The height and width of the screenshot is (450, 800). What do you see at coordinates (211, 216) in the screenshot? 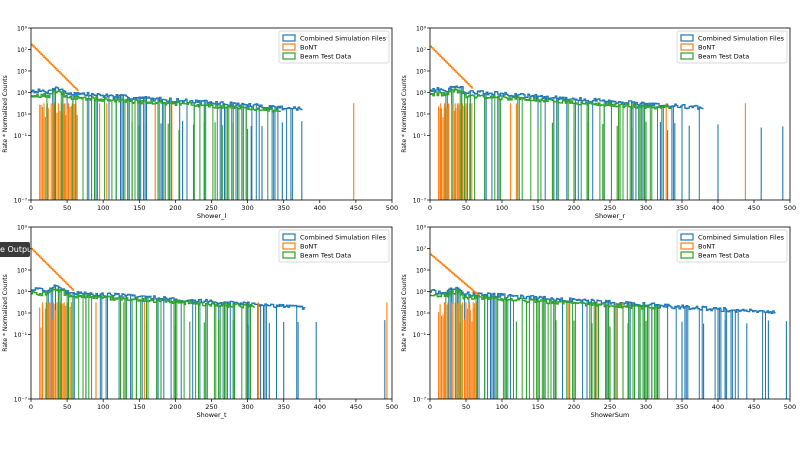
I see `x-axis-label: Shower_l` at bounding box center [211, 216].